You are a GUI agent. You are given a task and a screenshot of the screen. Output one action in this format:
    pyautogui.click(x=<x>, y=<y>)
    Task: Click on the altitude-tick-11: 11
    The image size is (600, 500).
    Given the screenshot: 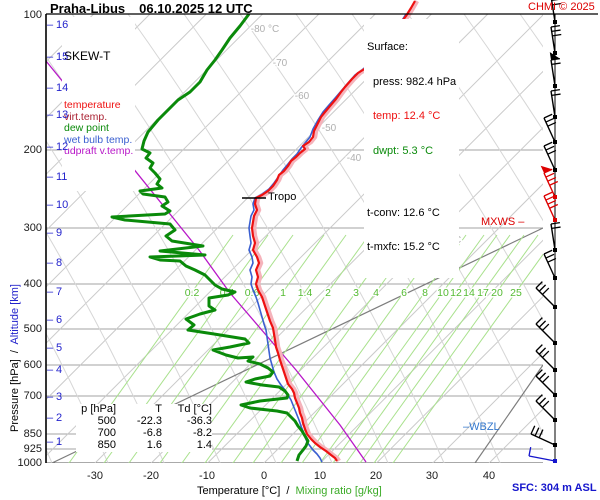 What is the action you would take?
    pyautogui.click(x=62, y=177)
    